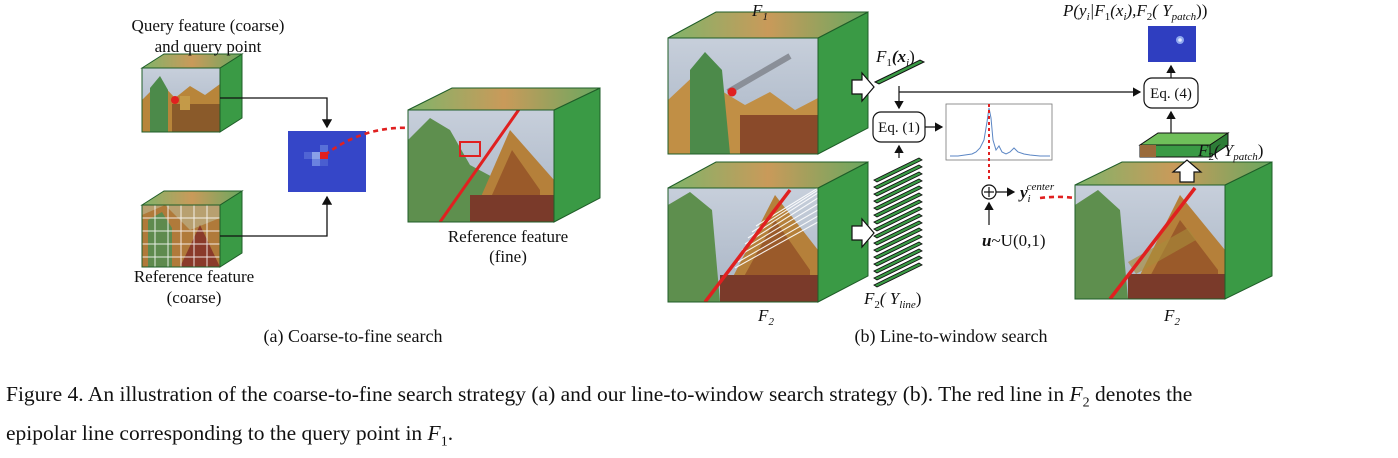  I want to click on f2-right-cube, so click(1173, 230).